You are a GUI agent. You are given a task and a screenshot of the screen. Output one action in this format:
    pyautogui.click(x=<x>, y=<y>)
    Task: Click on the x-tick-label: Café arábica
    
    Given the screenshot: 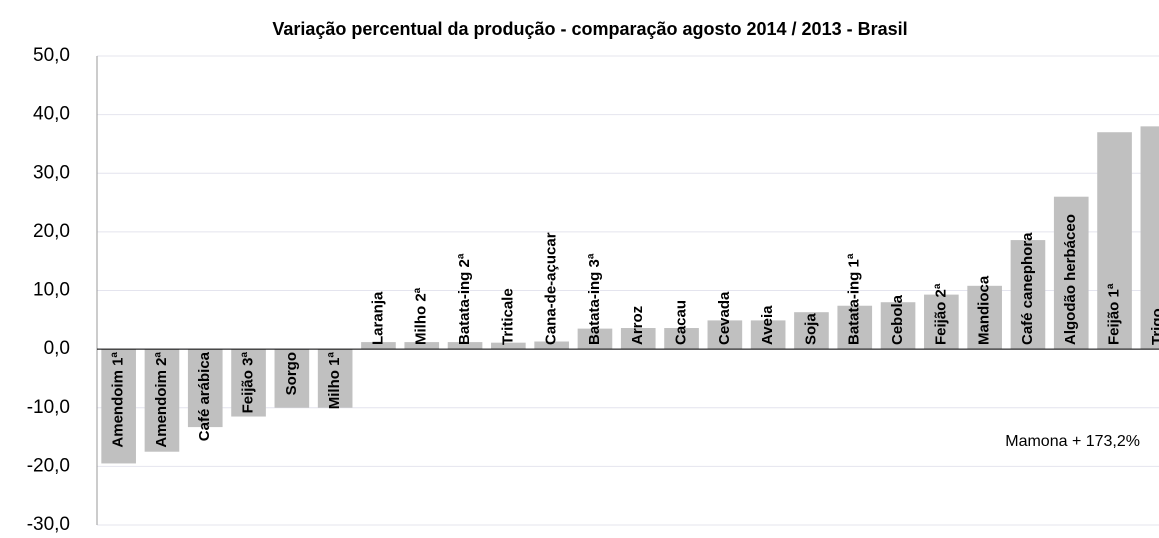 What is the action you would take?
    pyautogui.click(x=204, y=396)
    